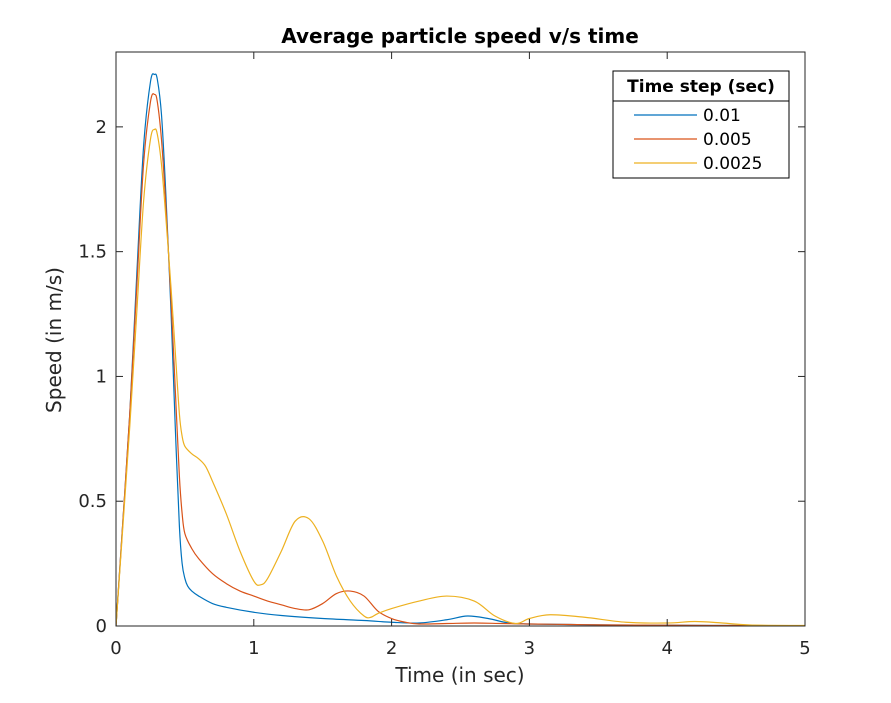  I want to click on x-tick-label: 2, so click(391, 648).